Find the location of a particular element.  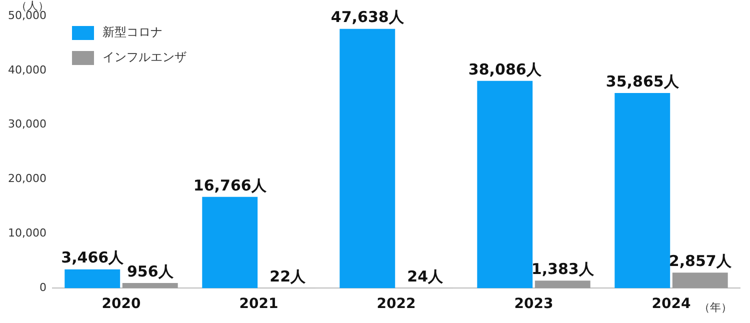

data-label: 3,466人 is located at coordinates (93, 257).